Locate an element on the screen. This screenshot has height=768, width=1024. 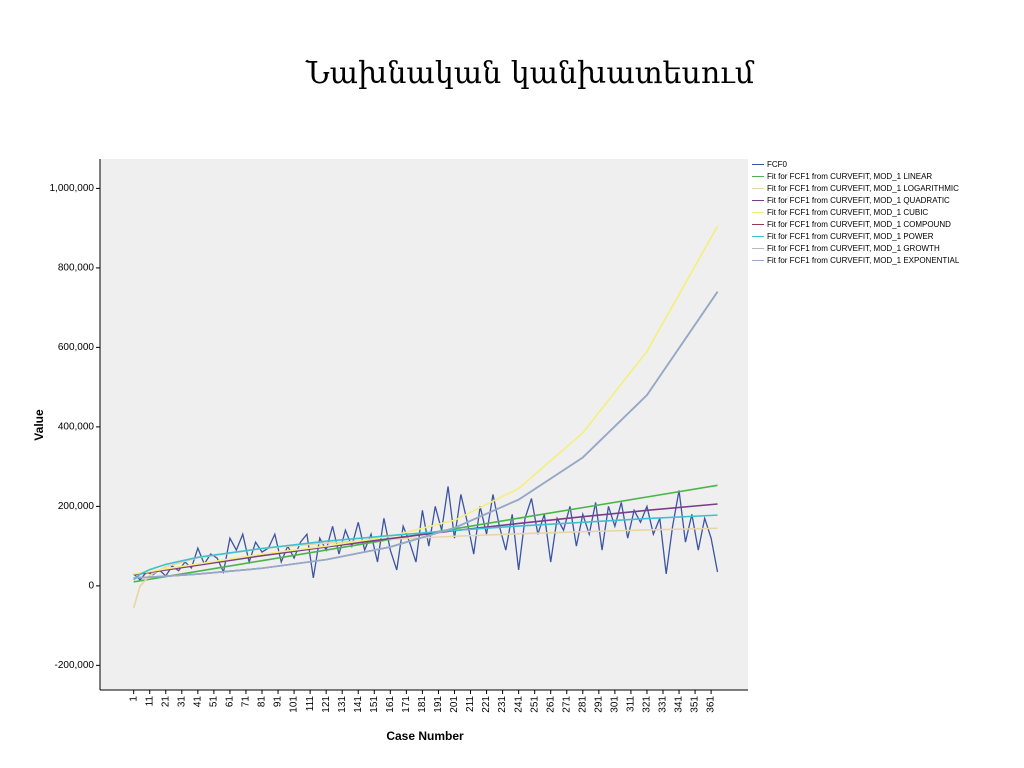
x-tick-label: 141 is located at coordinates (358, 704).